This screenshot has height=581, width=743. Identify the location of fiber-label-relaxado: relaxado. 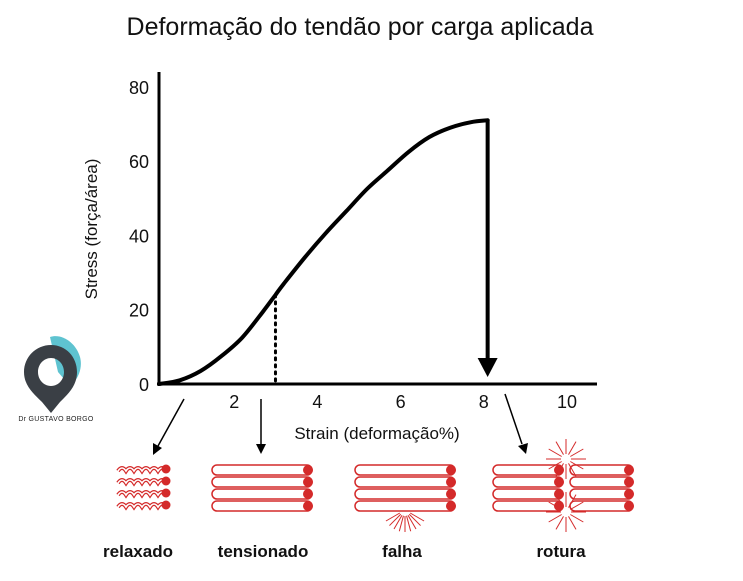
(138, 551).